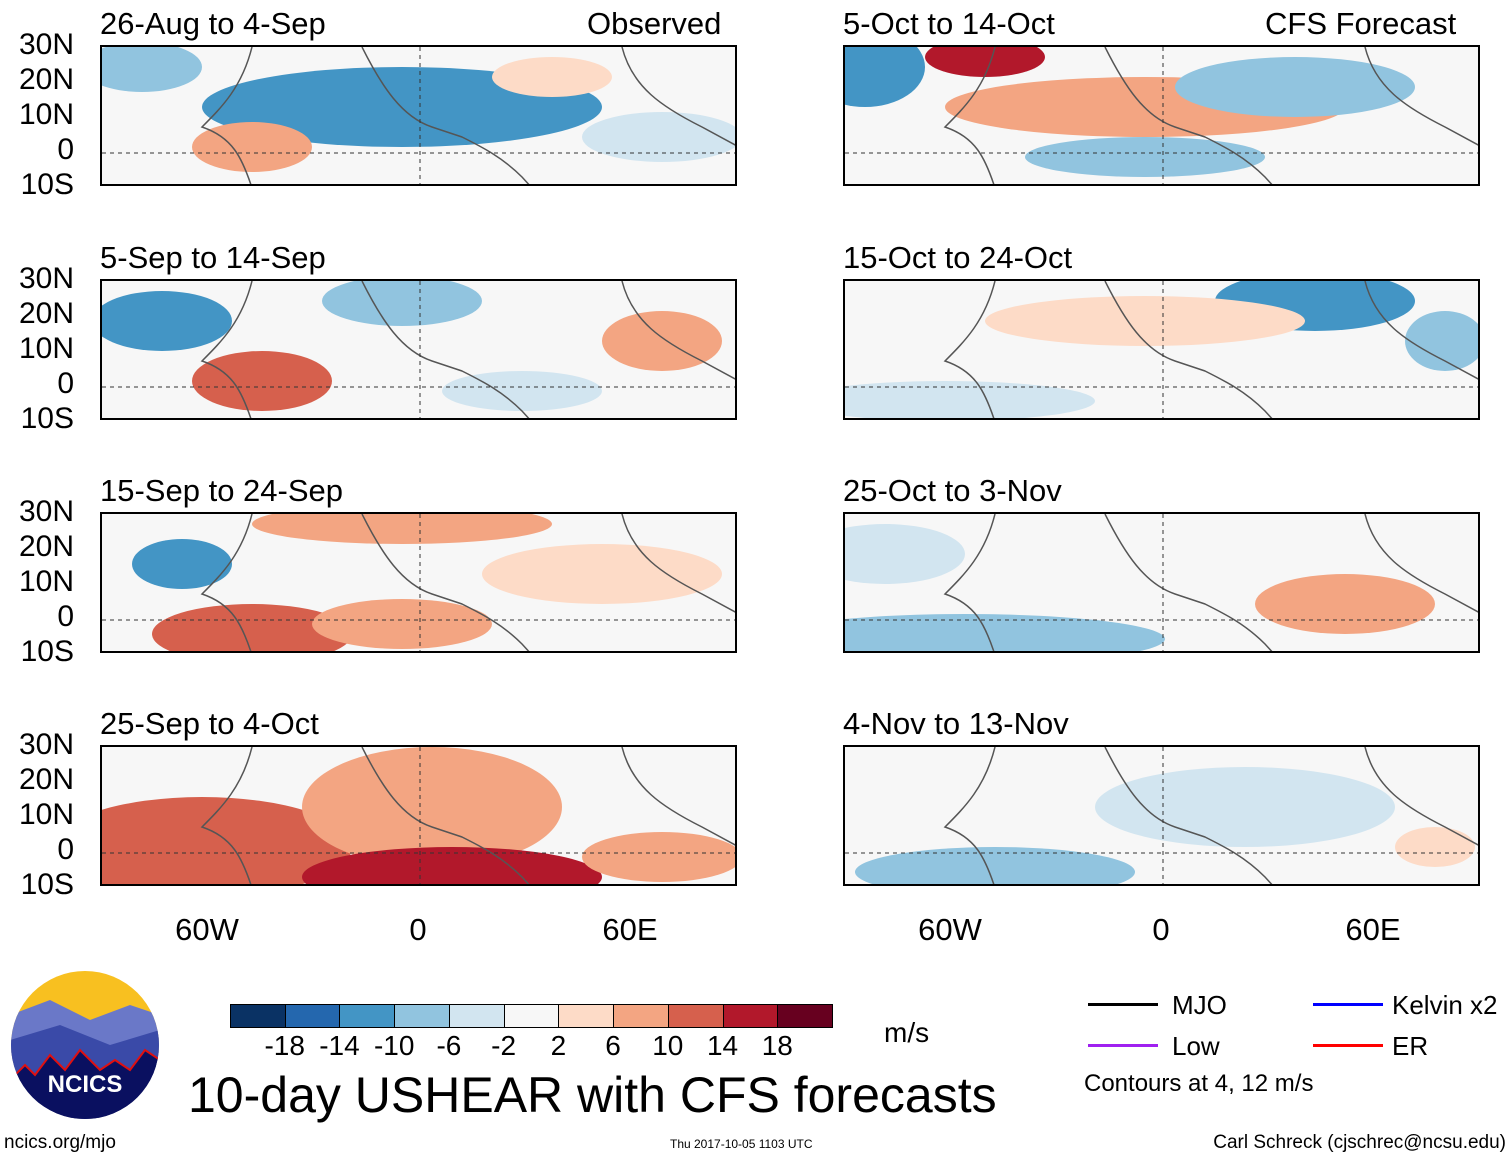  What do you see at coordinates (1199, 1083) in the screenshot?
I see `contour-note: Contours at 4, 12 m/s` at bounding box center [1199, 1083].